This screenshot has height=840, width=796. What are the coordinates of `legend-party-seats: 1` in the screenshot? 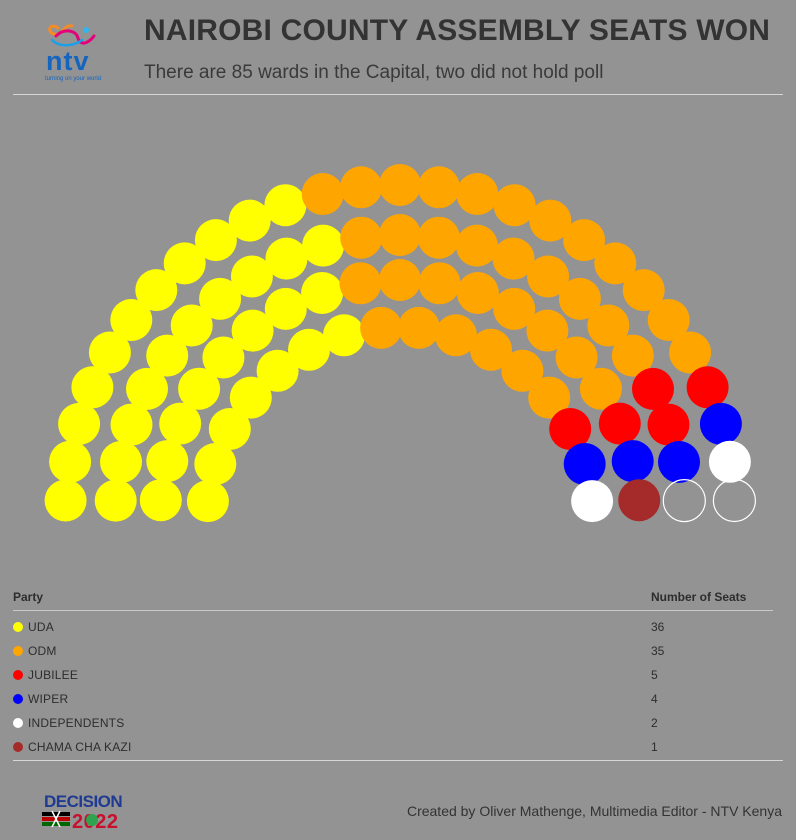 It's located at (654, 747).